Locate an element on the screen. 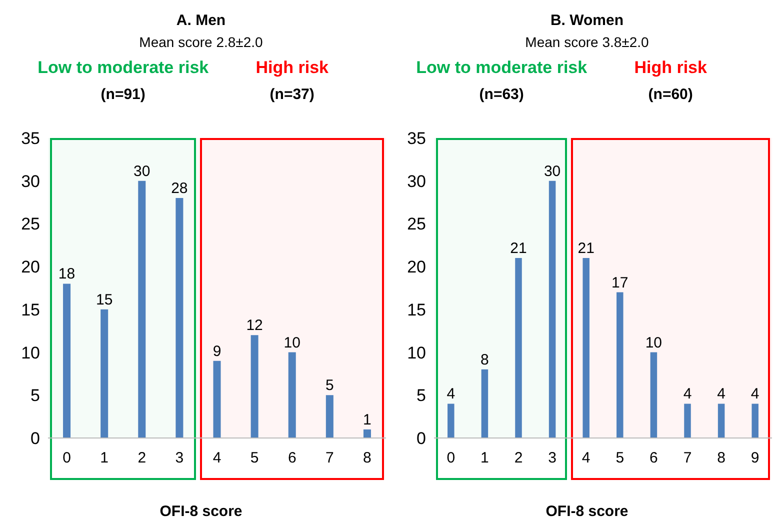 The width and height of the screenshot is (781, 525). data-label: 8 is located at coordinates (484, 359).